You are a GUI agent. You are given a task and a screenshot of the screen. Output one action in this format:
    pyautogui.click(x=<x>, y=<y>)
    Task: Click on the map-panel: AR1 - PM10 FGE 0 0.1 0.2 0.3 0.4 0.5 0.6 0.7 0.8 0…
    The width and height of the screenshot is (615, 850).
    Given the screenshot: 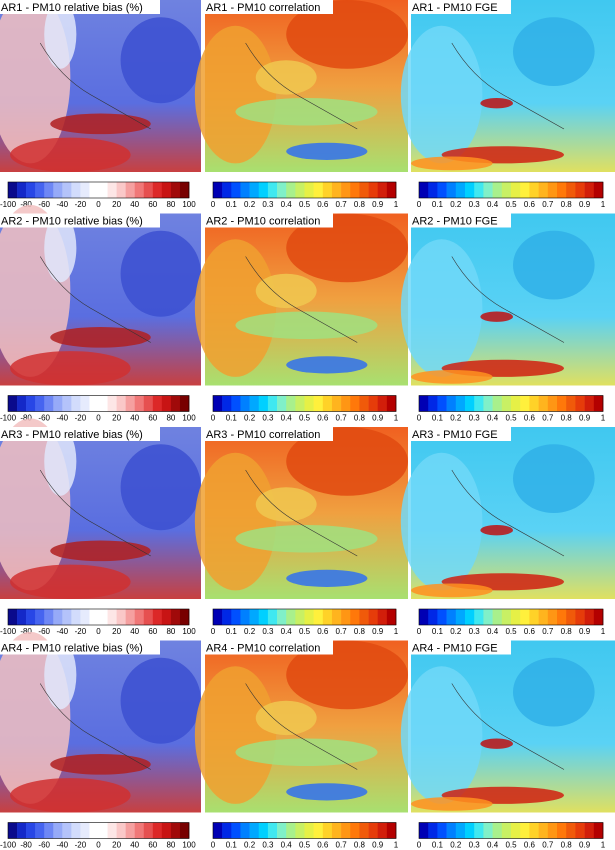 What is the action you would take?
    pyautogui.click(x=507, y=104)
    